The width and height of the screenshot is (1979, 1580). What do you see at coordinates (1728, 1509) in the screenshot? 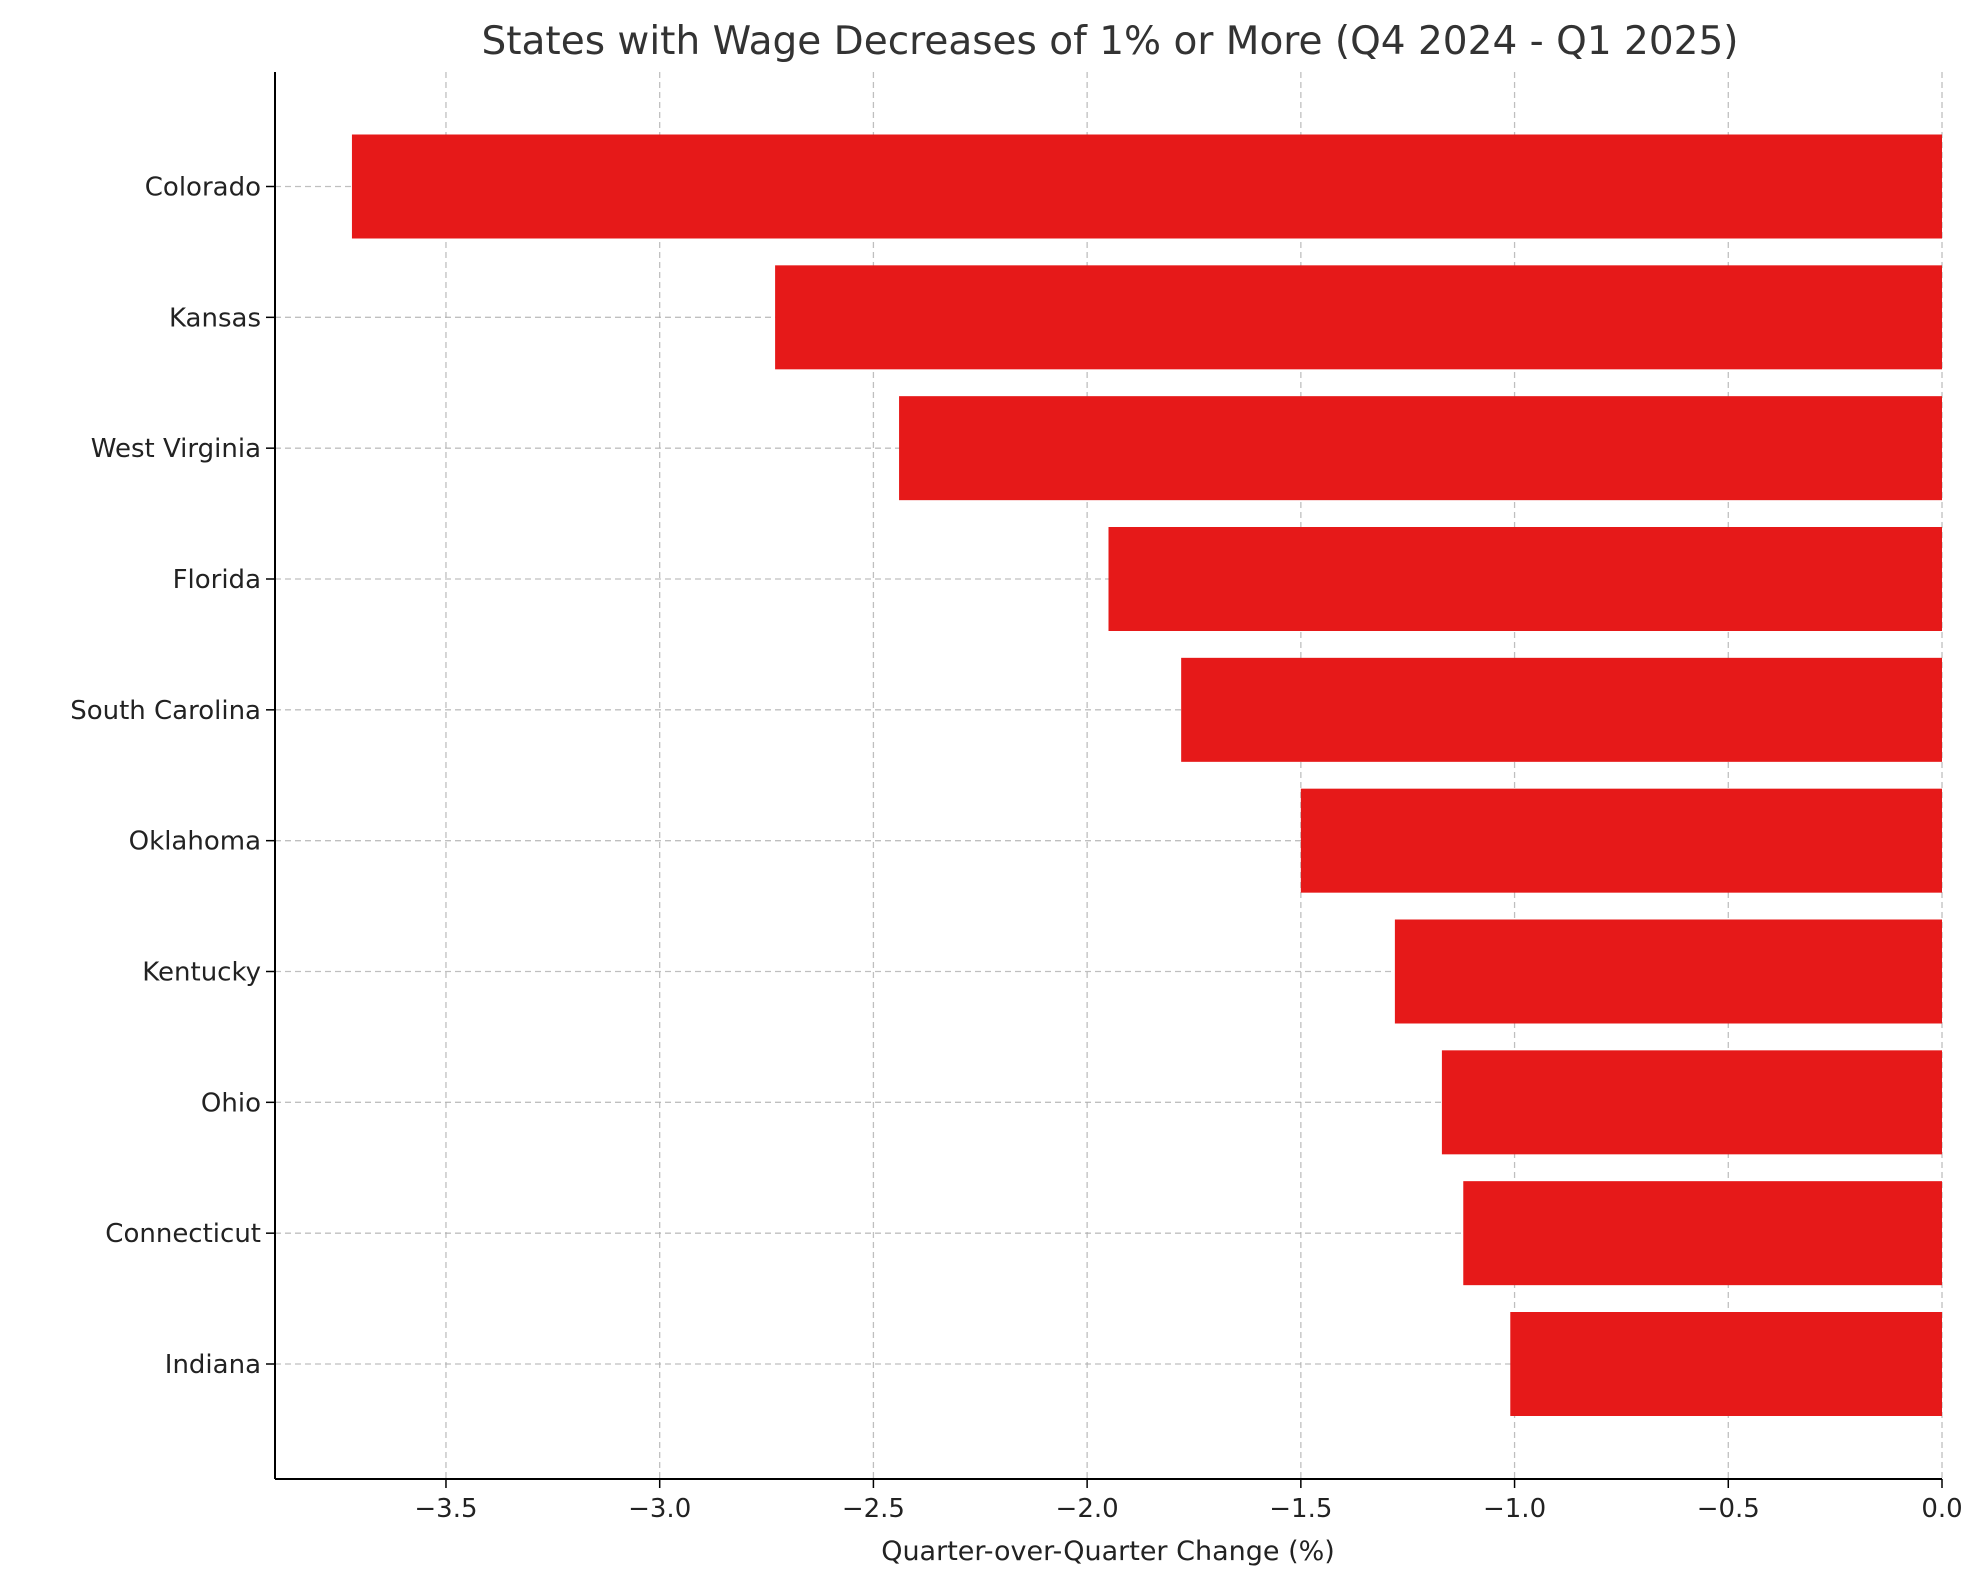
I see `x-tick-label: −0.5` at bounding box center [1728, 1509].